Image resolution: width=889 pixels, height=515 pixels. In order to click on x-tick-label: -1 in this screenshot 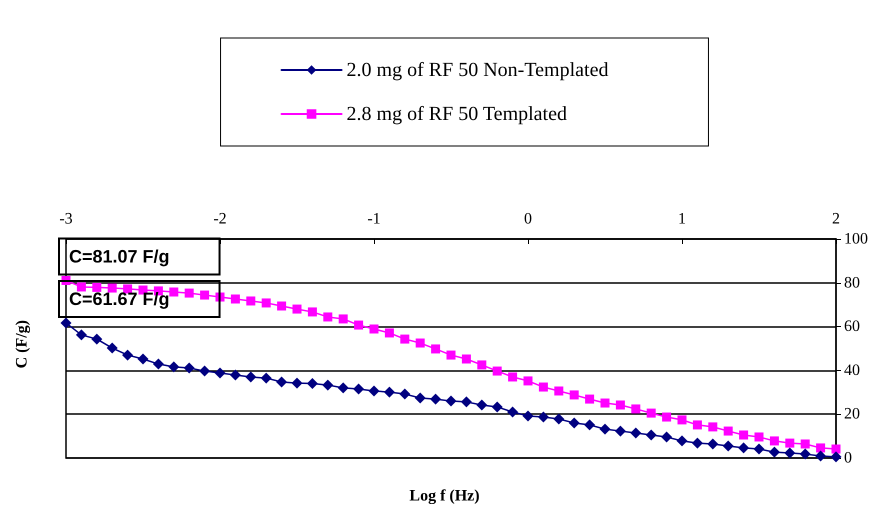, I will do `click(374, 219)`.